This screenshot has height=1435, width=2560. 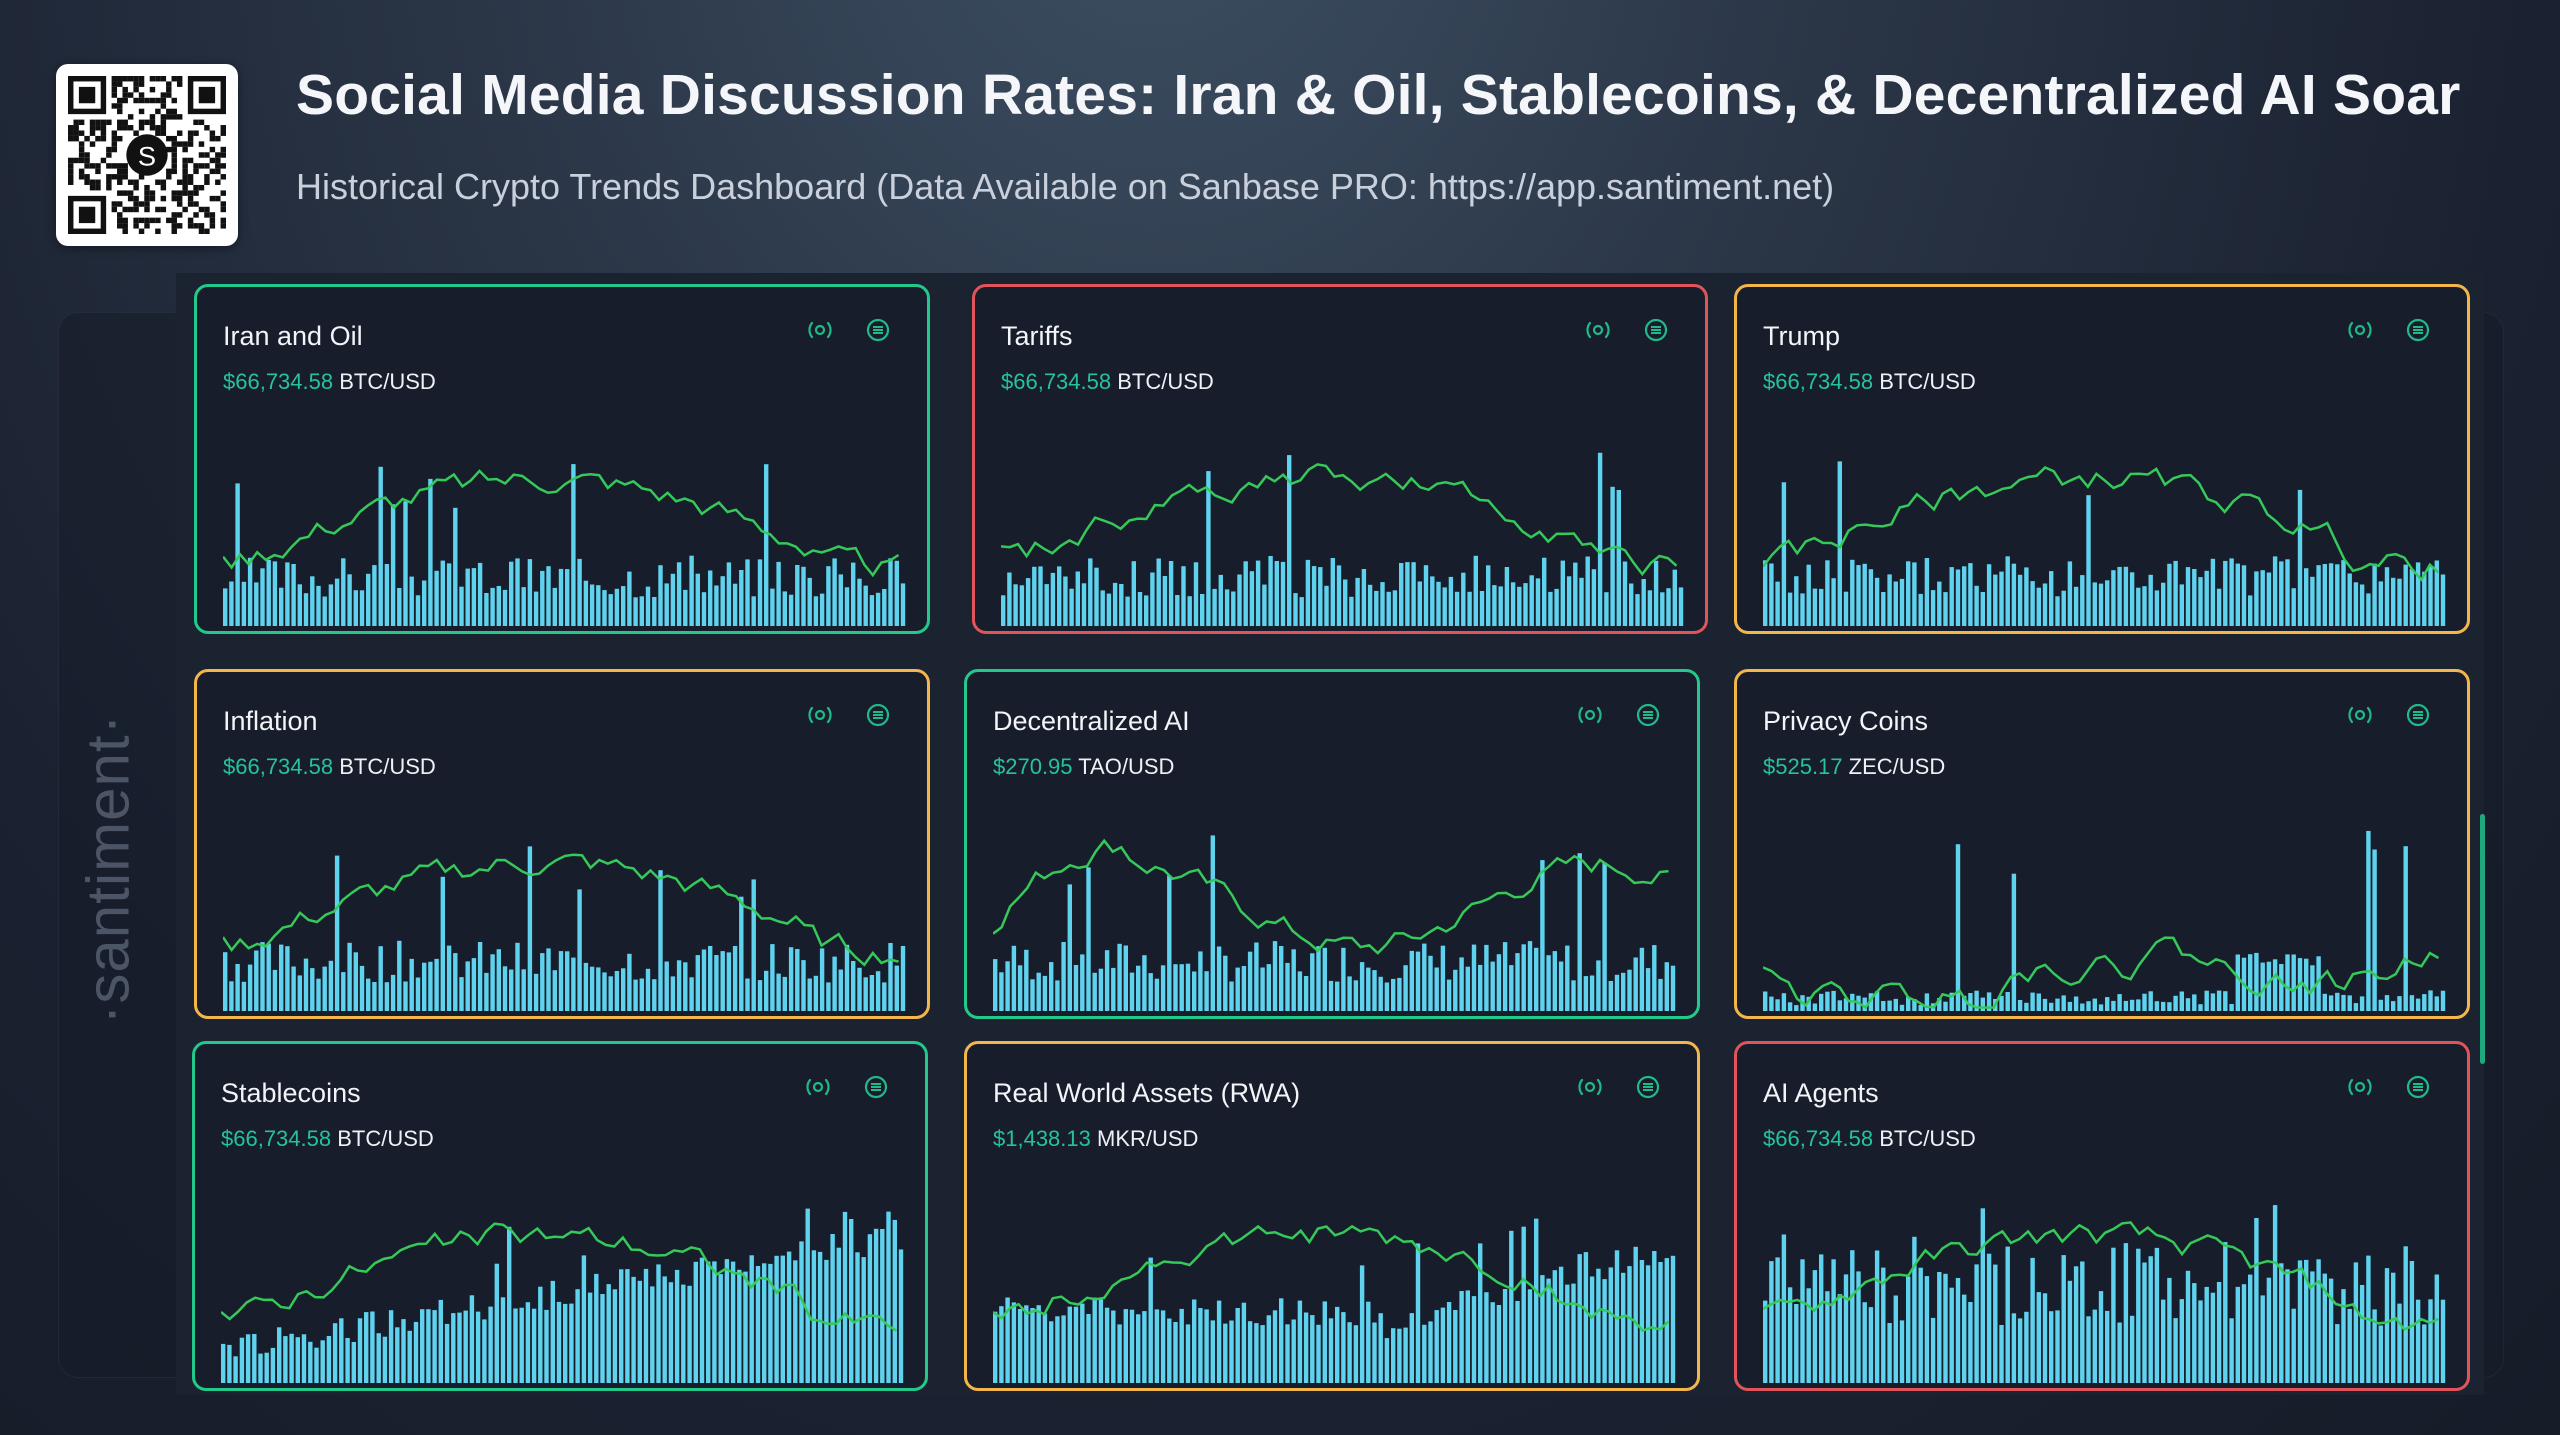 What do you see at coordinates (2482, 939) in the screenshot?
I see `scrollbar-thumb` at bounding box center [2482, 939].